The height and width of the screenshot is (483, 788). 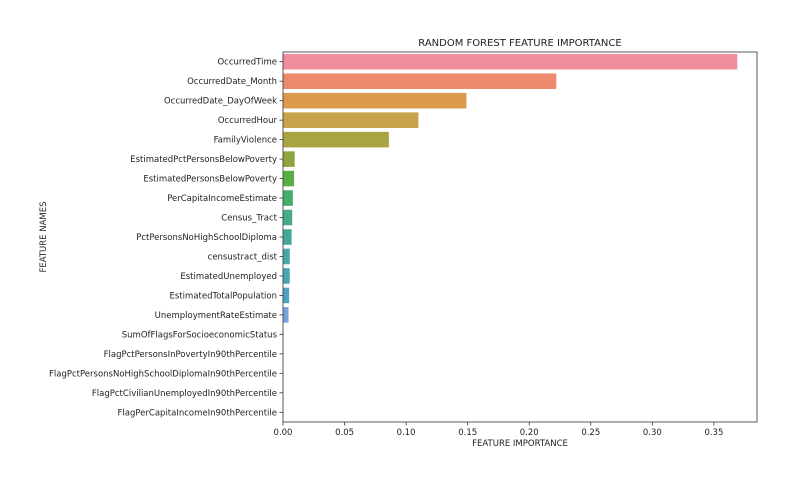 I want to click on bar-OccurredHour, so click(x=351, y=120).